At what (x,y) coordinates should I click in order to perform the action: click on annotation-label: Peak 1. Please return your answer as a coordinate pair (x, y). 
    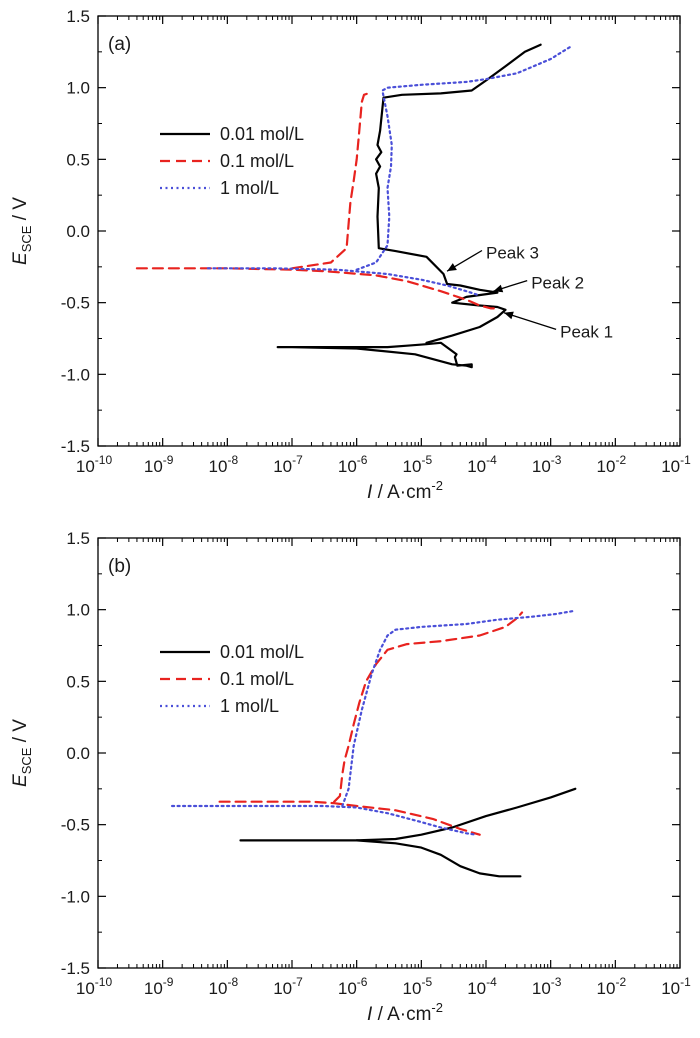
    Looking at the image, I should click on (586, 331).